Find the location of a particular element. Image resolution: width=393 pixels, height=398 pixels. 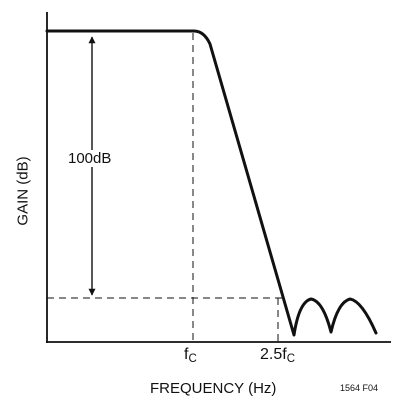

y-axis-label: GAIN (dB) is located at coordinates (23, 191).